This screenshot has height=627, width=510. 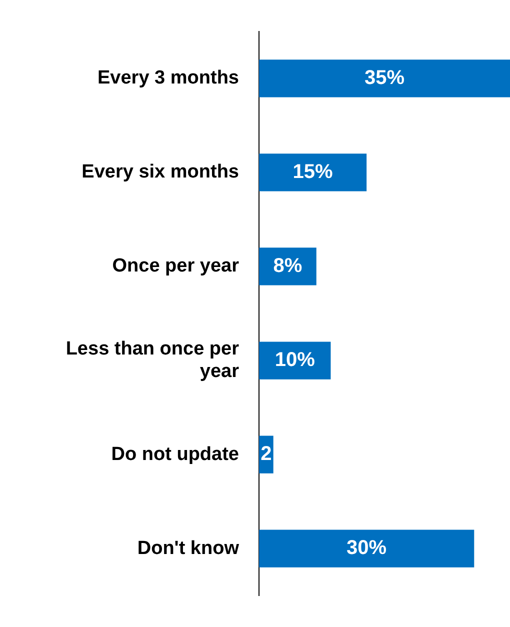 I want to click on data-label: 8%, so click(x=287, y=266).